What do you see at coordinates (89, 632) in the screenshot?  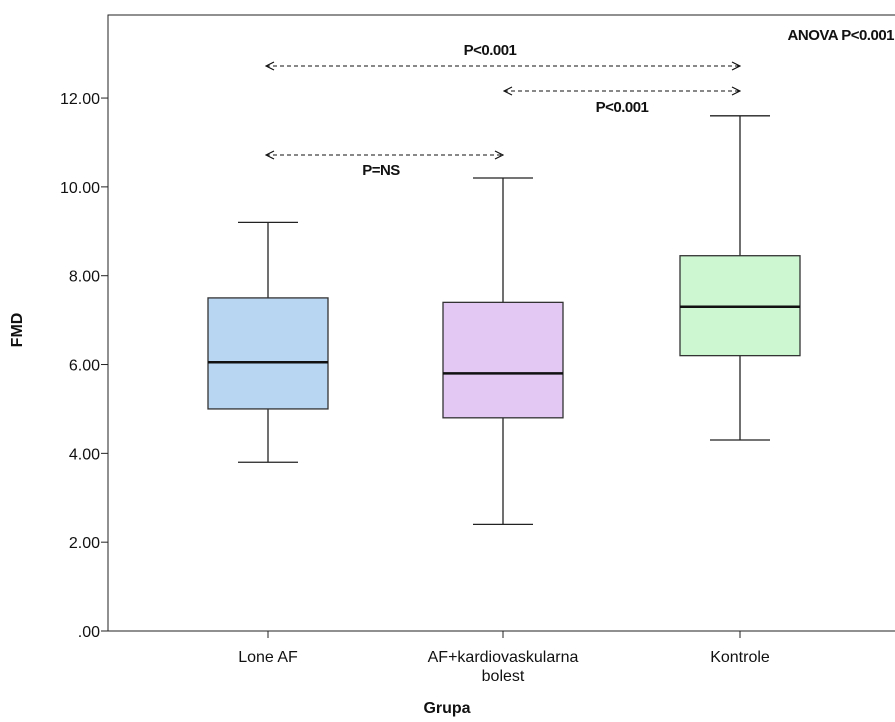 I see `y-tick-label: .00` at bounding box center [89, 632].